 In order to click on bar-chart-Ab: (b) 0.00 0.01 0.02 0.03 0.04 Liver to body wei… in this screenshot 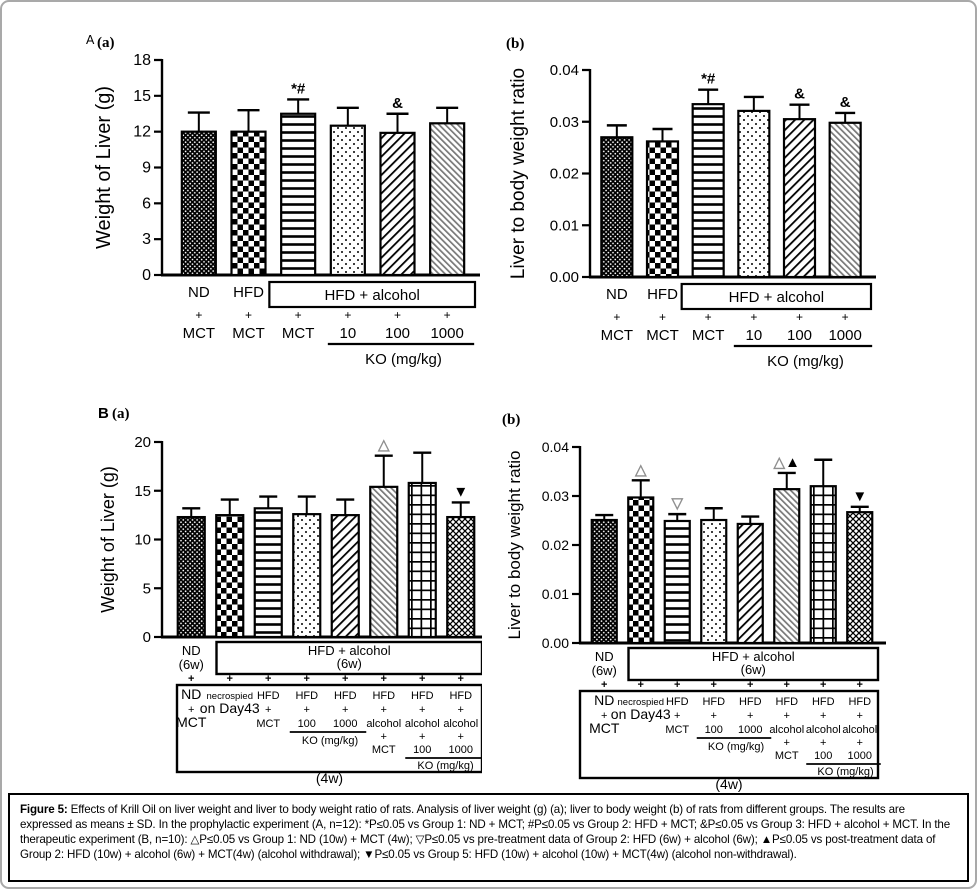, I will do `click(691, 203)`.